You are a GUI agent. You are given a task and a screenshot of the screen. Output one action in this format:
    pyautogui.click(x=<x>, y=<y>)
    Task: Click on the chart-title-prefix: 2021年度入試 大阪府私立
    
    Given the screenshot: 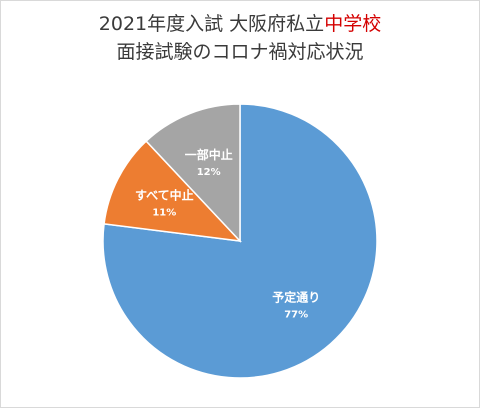 What is the action you would take?
    pyautogui.click(x=211, y=24)
    